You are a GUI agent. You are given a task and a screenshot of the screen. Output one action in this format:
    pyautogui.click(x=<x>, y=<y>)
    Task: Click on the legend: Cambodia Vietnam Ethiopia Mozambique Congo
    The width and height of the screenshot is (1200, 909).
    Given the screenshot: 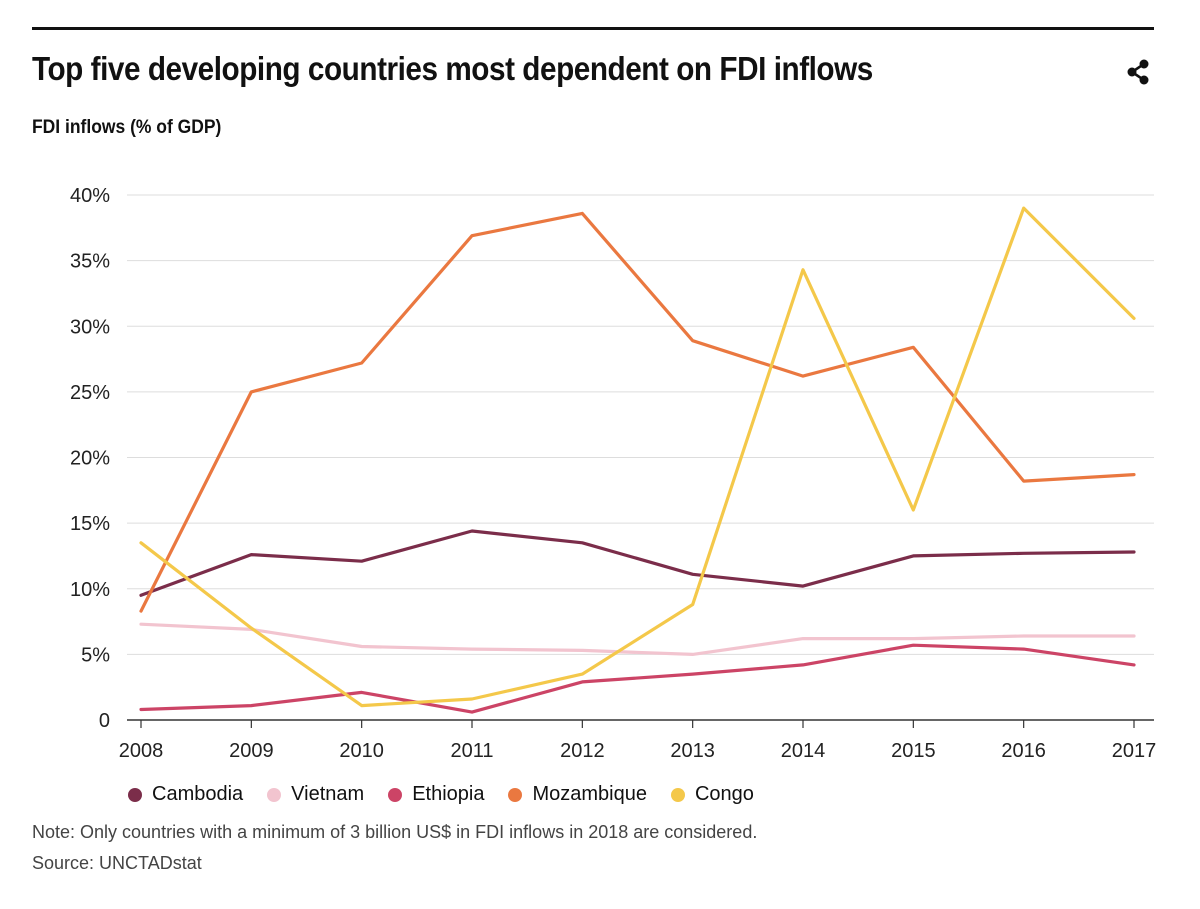 What is the action you would take?
    pyautogui.click(x=441, y=794)
    